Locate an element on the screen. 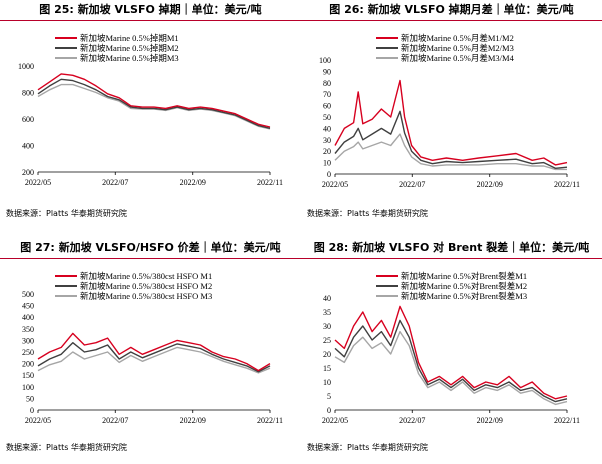 Image resolution: width=602 pixels, height=464 pixels. legend-label: 新加坡Marine 0.5%/380cst HSFO M1 is located at coordinates (146, 276).